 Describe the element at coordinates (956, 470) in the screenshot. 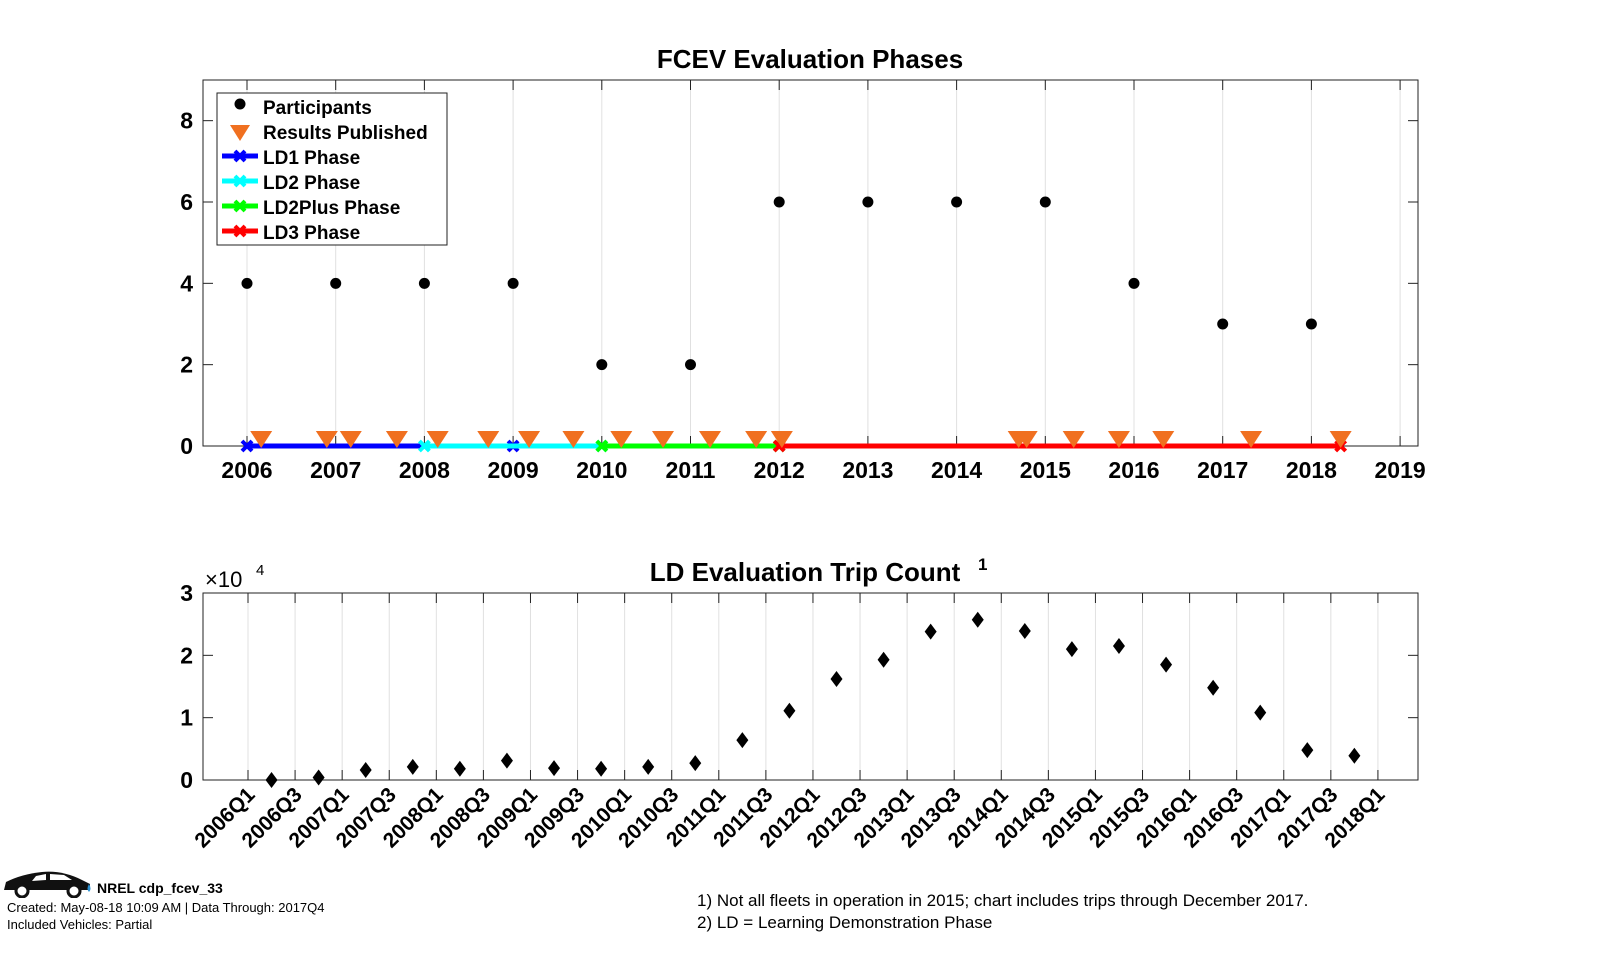

I see `x-tick-label: 2014` at that location.